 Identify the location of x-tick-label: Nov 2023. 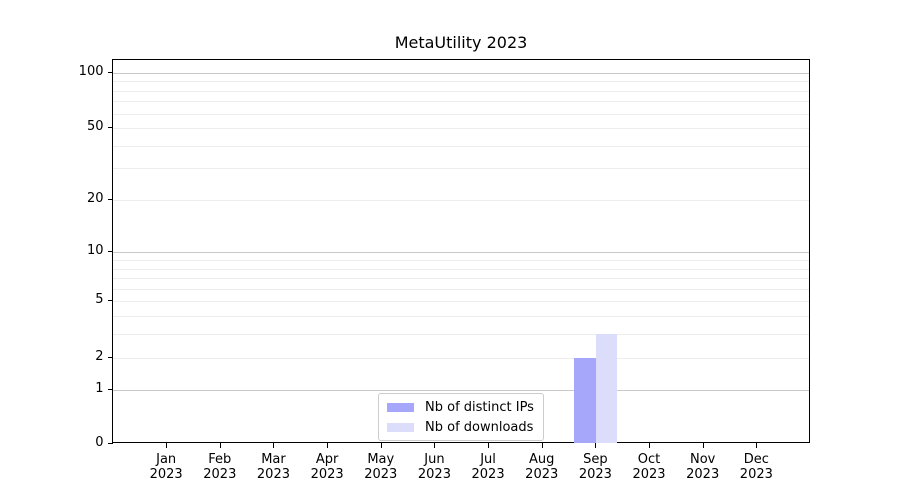
(703, 467).